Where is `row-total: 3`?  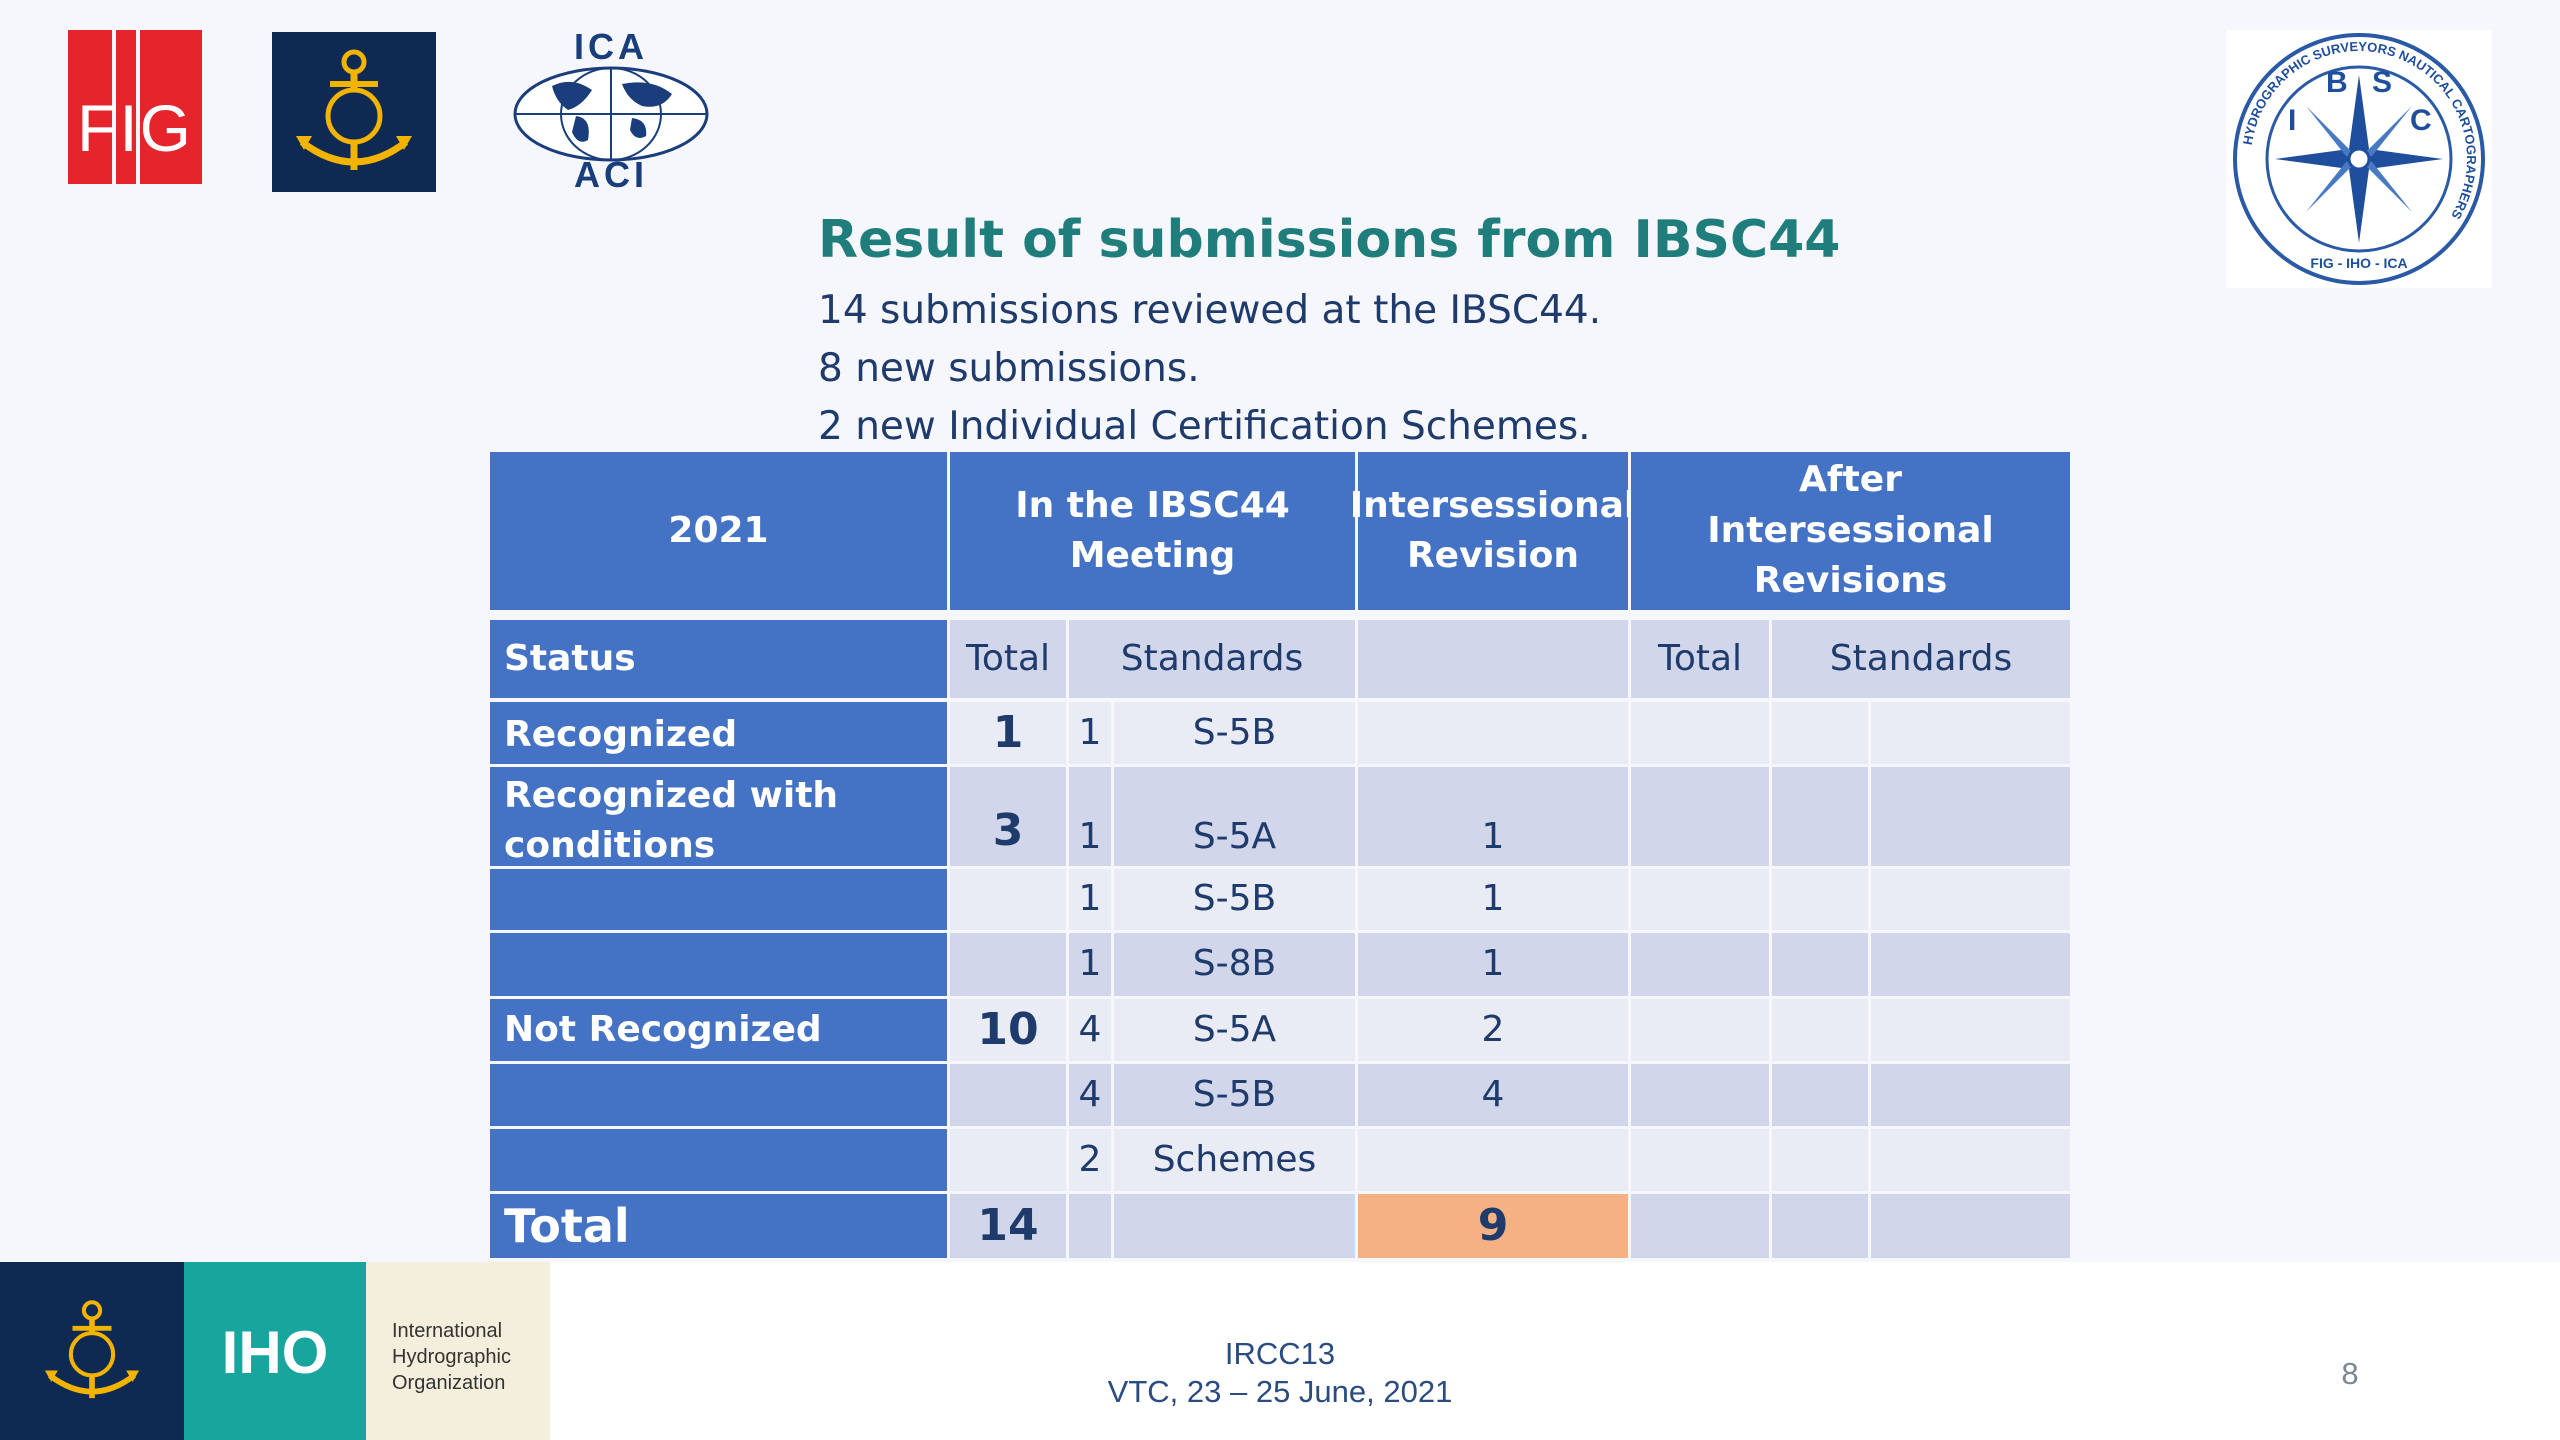
row-total: 3 is located at coordinates (1008, 816).